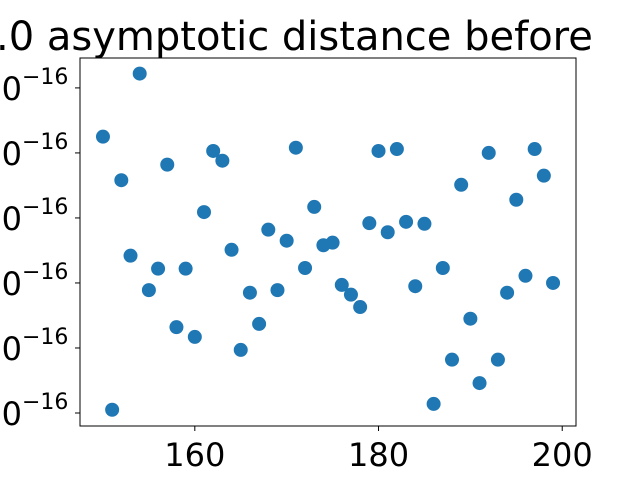 This screenshot has width=640, height=480. What do you see at coordinates (378, 455) in the screenshot?
I see `x-tick-label: 180` at bounding box center [378, 455].